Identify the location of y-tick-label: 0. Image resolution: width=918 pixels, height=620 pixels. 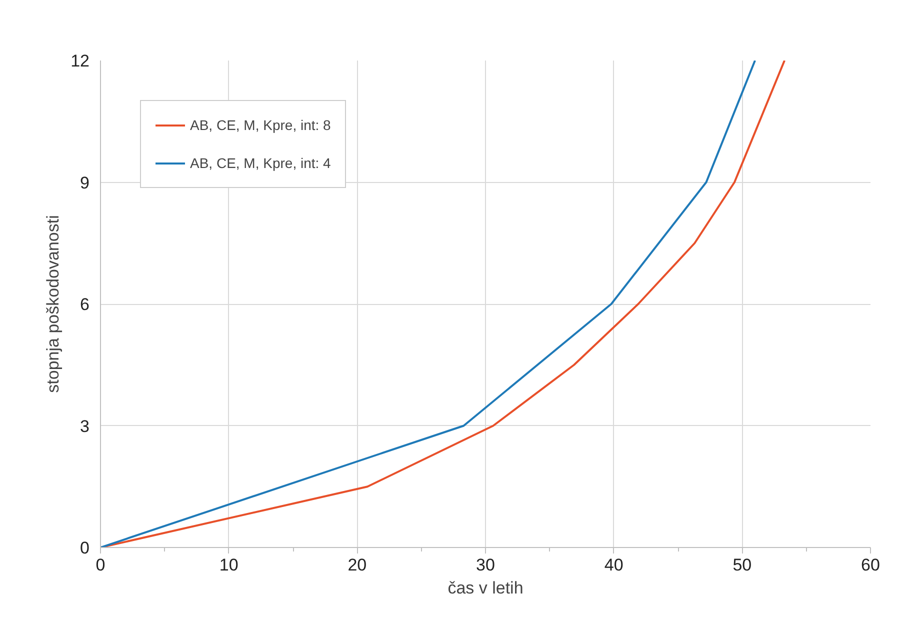
(85, 548).